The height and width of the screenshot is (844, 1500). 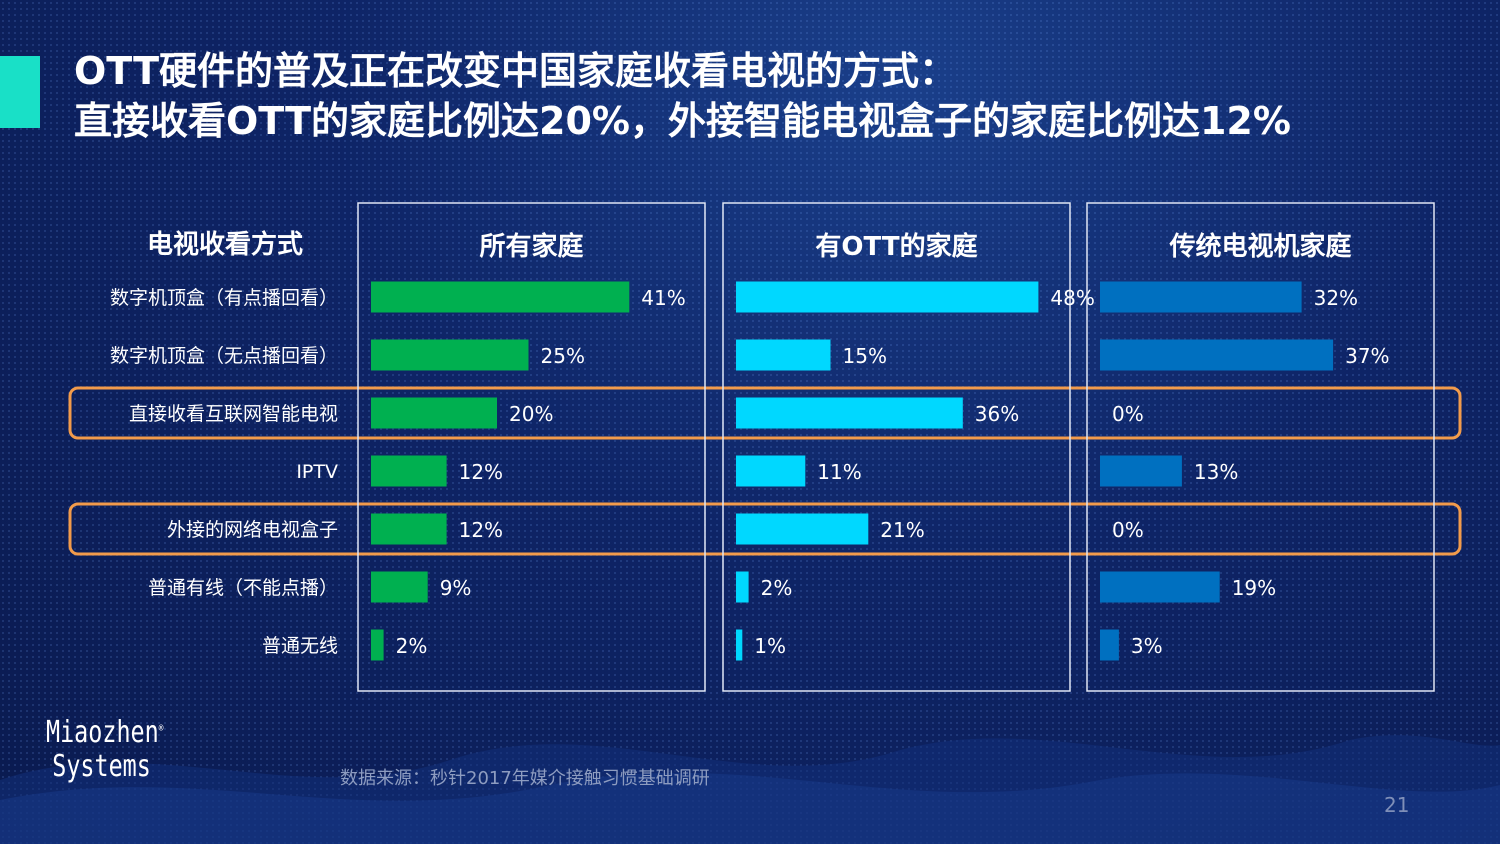 What do you see at coordinates (224, 298) in the screenshot?
I see `category-label: 数字机顶盒（有点播回看）` at bounding box center [224, 298].